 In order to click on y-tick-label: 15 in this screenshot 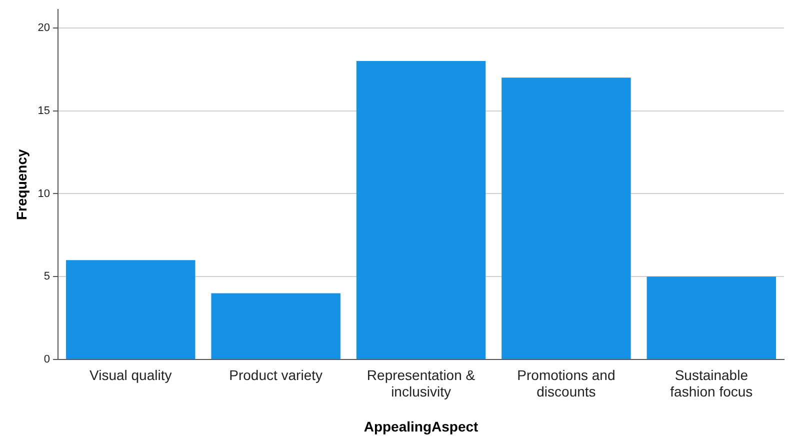, I will do `click(44, 110)`.